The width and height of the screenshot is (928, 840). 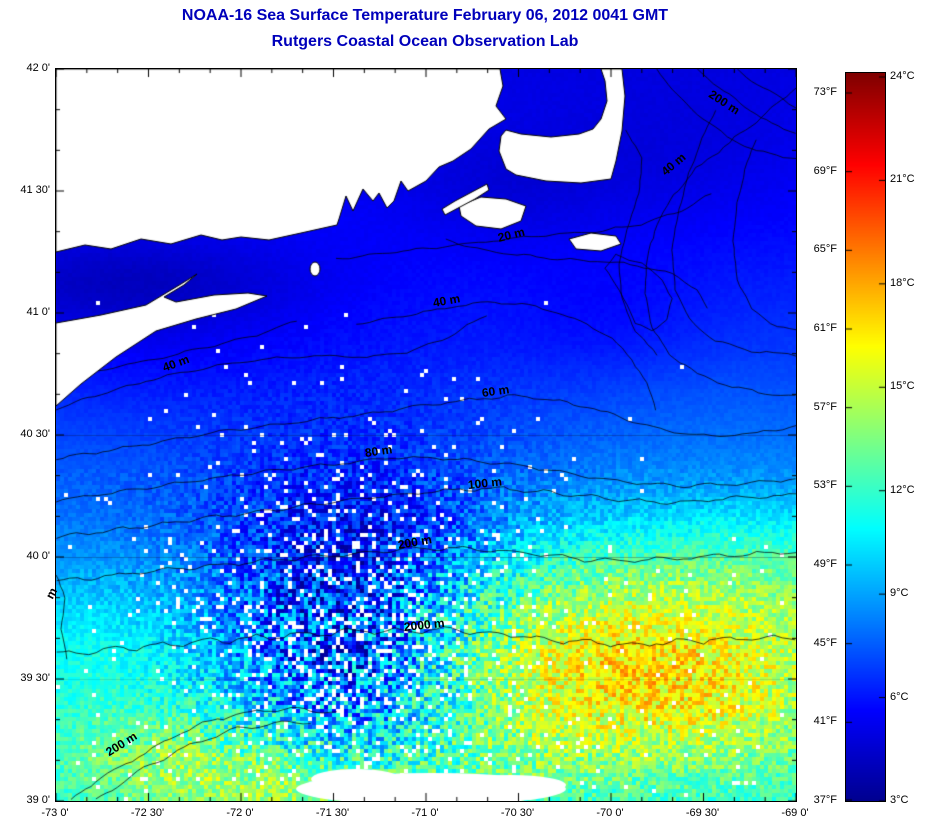 What do you see at coordinates (899, 800) in the screenshot?
I see `colorbar-celsius-label: 3°C` at bounding box center [899, 800].